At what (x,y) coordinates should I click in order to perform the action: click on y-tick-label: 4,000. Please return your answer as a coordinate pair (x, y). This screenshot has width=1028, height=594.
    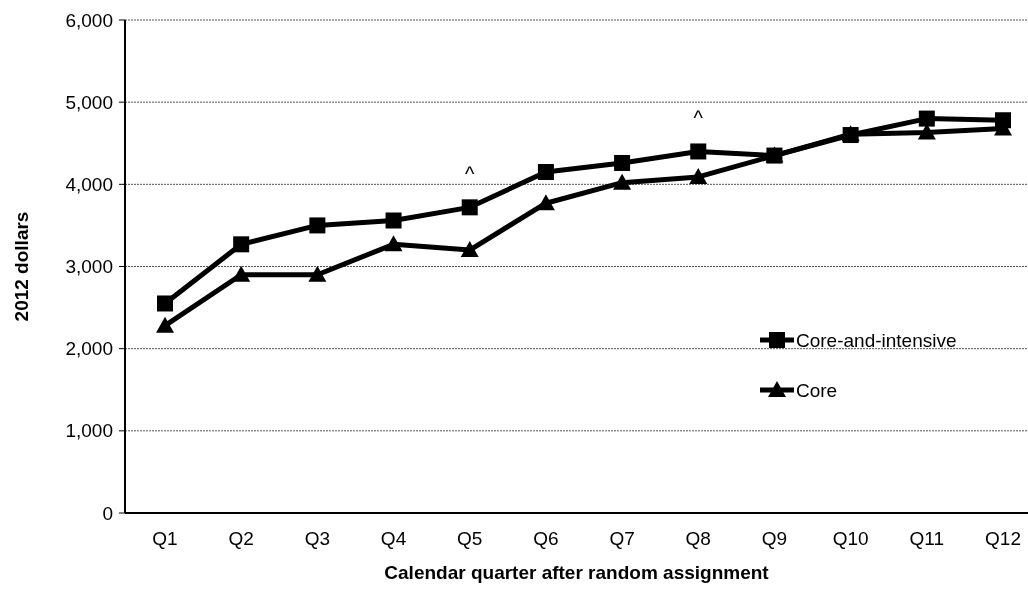
    Looking at the image, I should click on (89, 184).